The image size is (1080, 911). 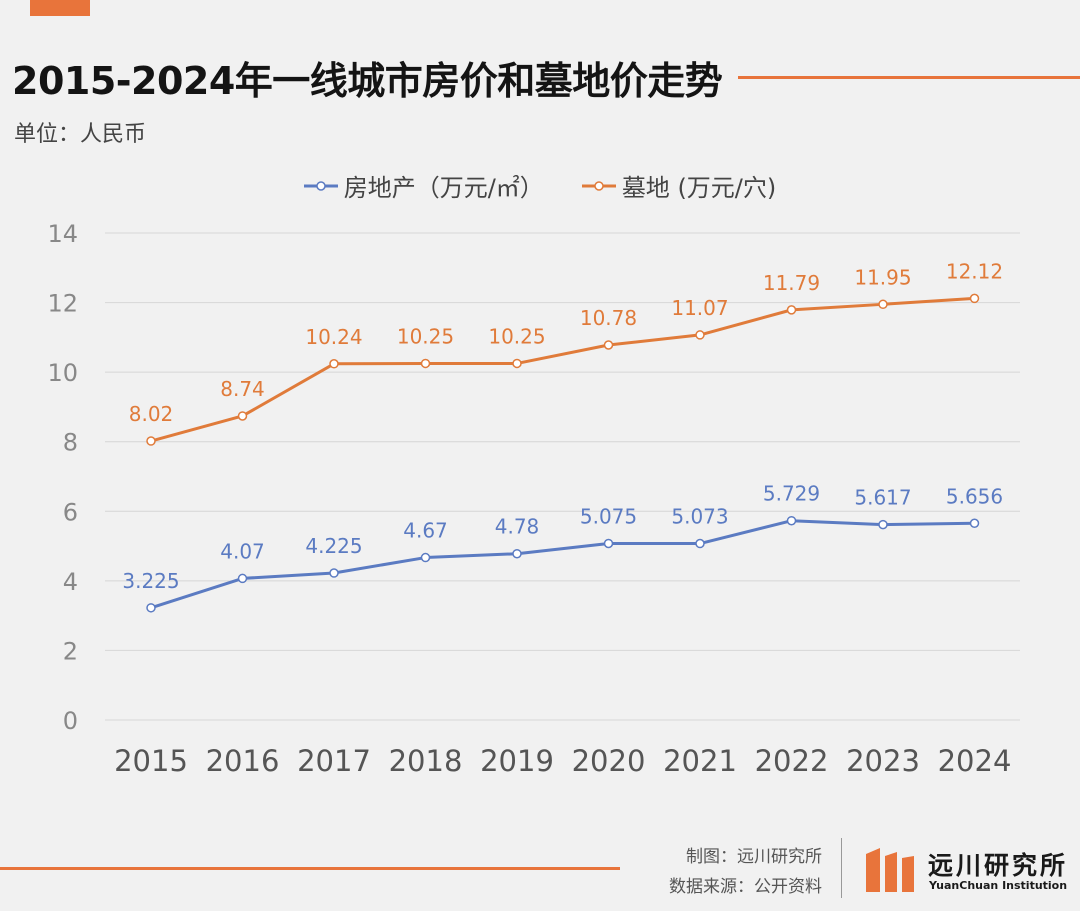 I want to click on data-label: 8.02, so click(x=151, y=414).